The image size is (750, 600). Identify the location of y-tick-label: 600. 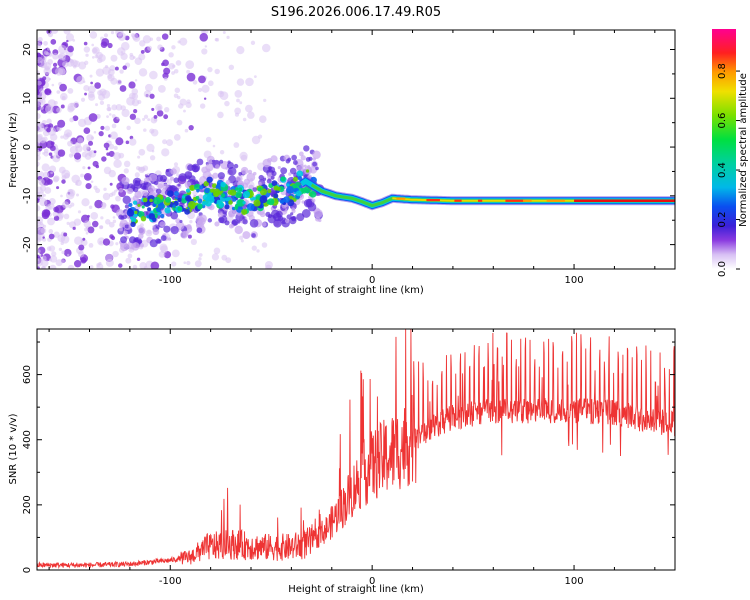
(27, 374).